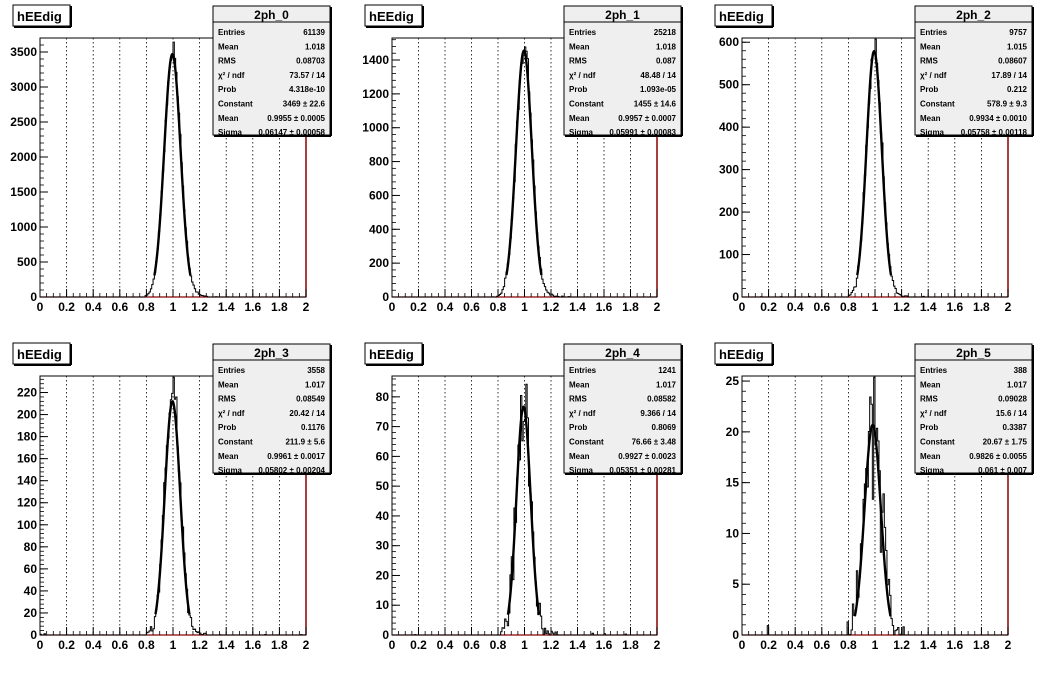 This screenshot has height=676, width=1052. Describe the element at coordinates (304, 104) in the screenshot. I see `stats-value-constant: 3469 ± 22.6` at that location.